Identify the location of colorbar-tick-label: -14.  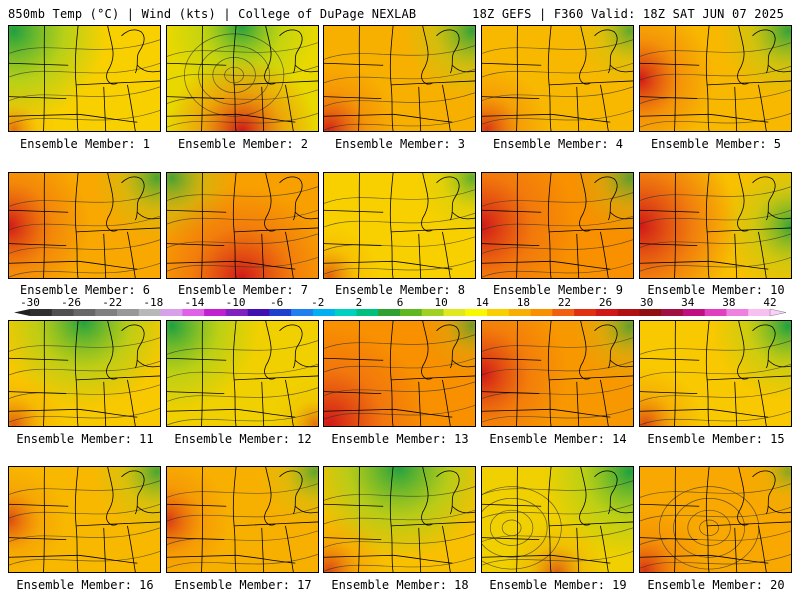
(195, 303).